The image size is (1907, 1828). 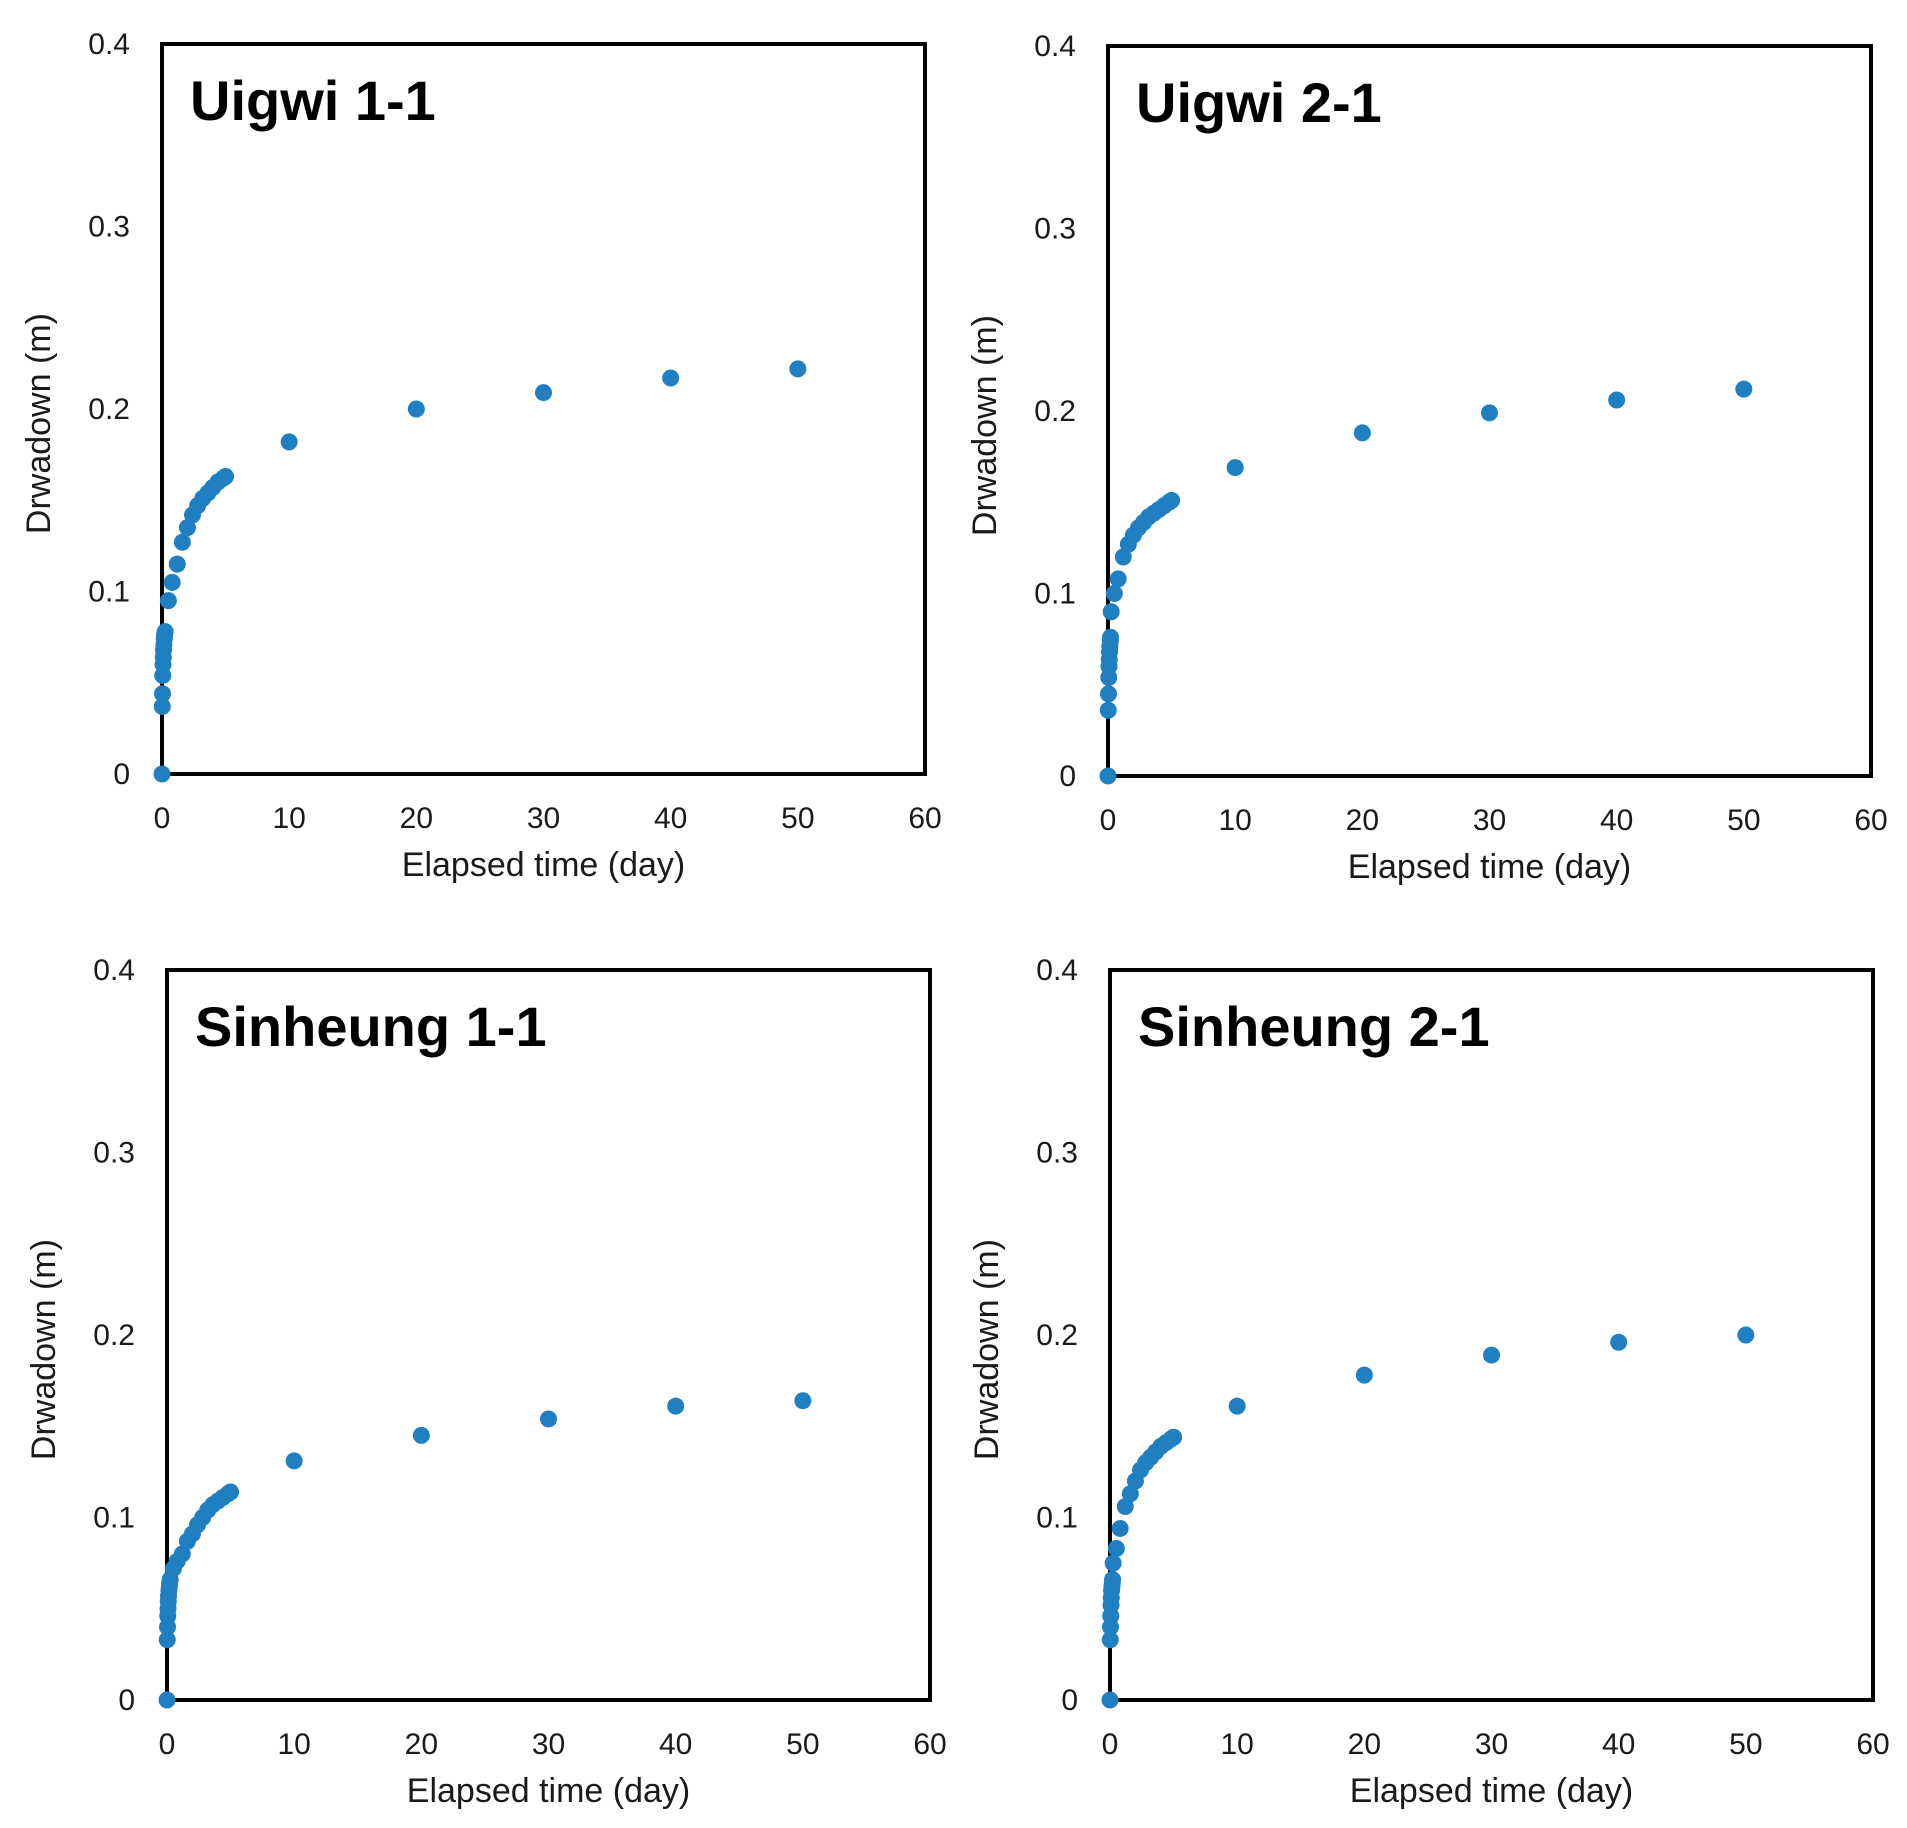 What do you see at coordinates (1314, 1026) in the screenshot?
I see `panel-title: Sinheung 2-1` at bounding box center [1314, 1026].